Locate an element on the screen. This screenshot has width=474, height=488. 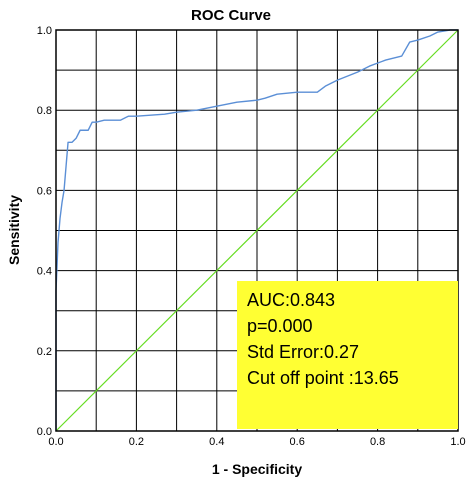
std-error-text: Std Error:0.27 is located at coordinates (303, 352).